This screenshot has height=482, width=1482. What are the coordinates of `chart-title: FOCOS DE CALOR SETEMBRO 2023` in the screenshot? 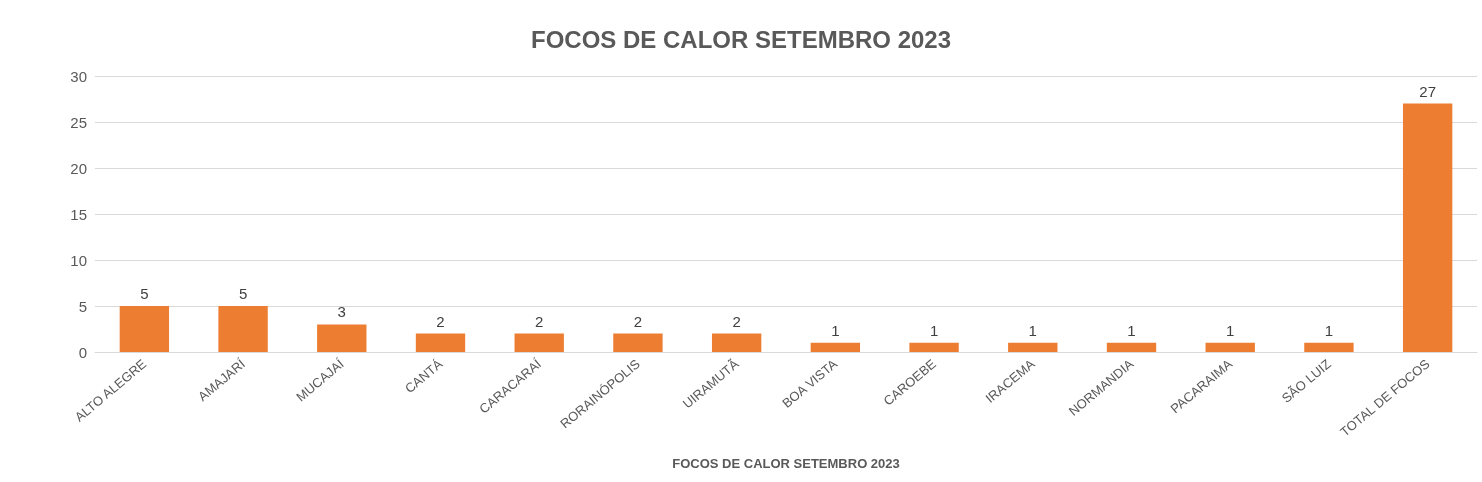 It's located at (741, 39).